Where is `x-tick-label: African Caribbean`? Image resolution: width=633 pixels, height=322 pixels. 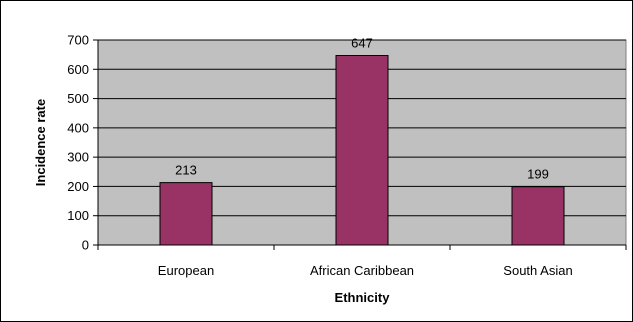
x-tick-label: African Caribbean is located at coordinates (362, 270).